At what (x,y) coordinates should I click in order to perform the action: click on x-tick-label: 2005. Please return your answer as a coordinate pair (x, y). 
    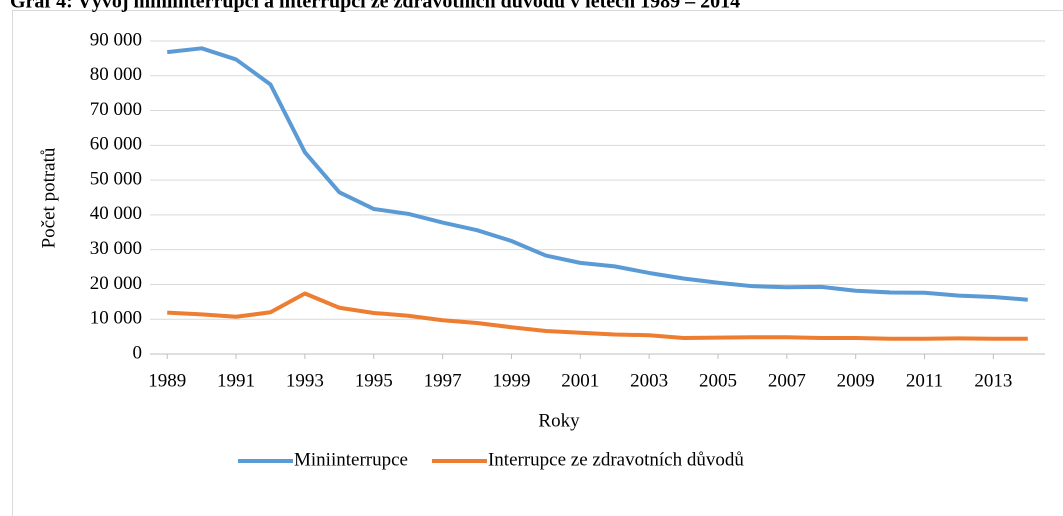
    Looking at the image, I should click on (718, 380).